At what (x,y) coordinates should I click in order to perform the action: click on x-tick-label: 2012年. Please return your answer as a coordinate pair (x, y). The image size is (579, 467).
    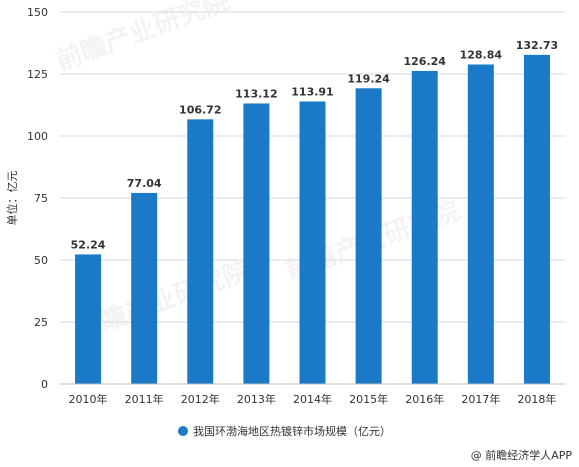
    Looking at the image, I should click on (200, 399).